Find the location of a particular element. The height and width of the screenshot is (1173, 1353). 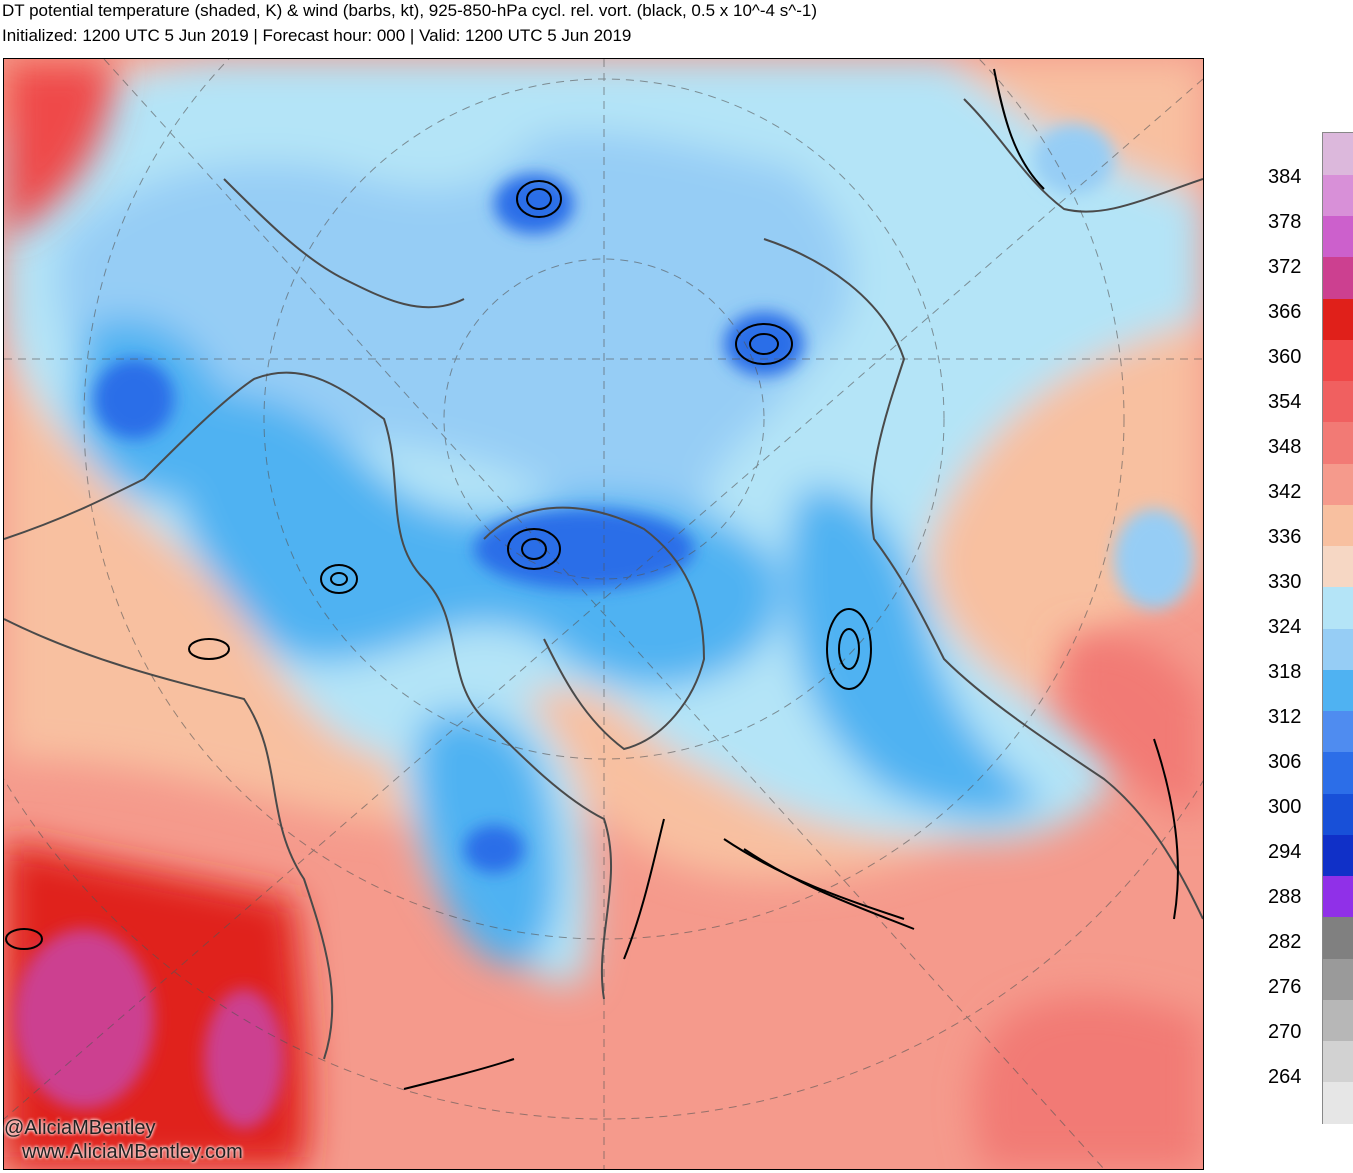

colorbar-tick-label: 288 is located at coordinates (1285, 897).